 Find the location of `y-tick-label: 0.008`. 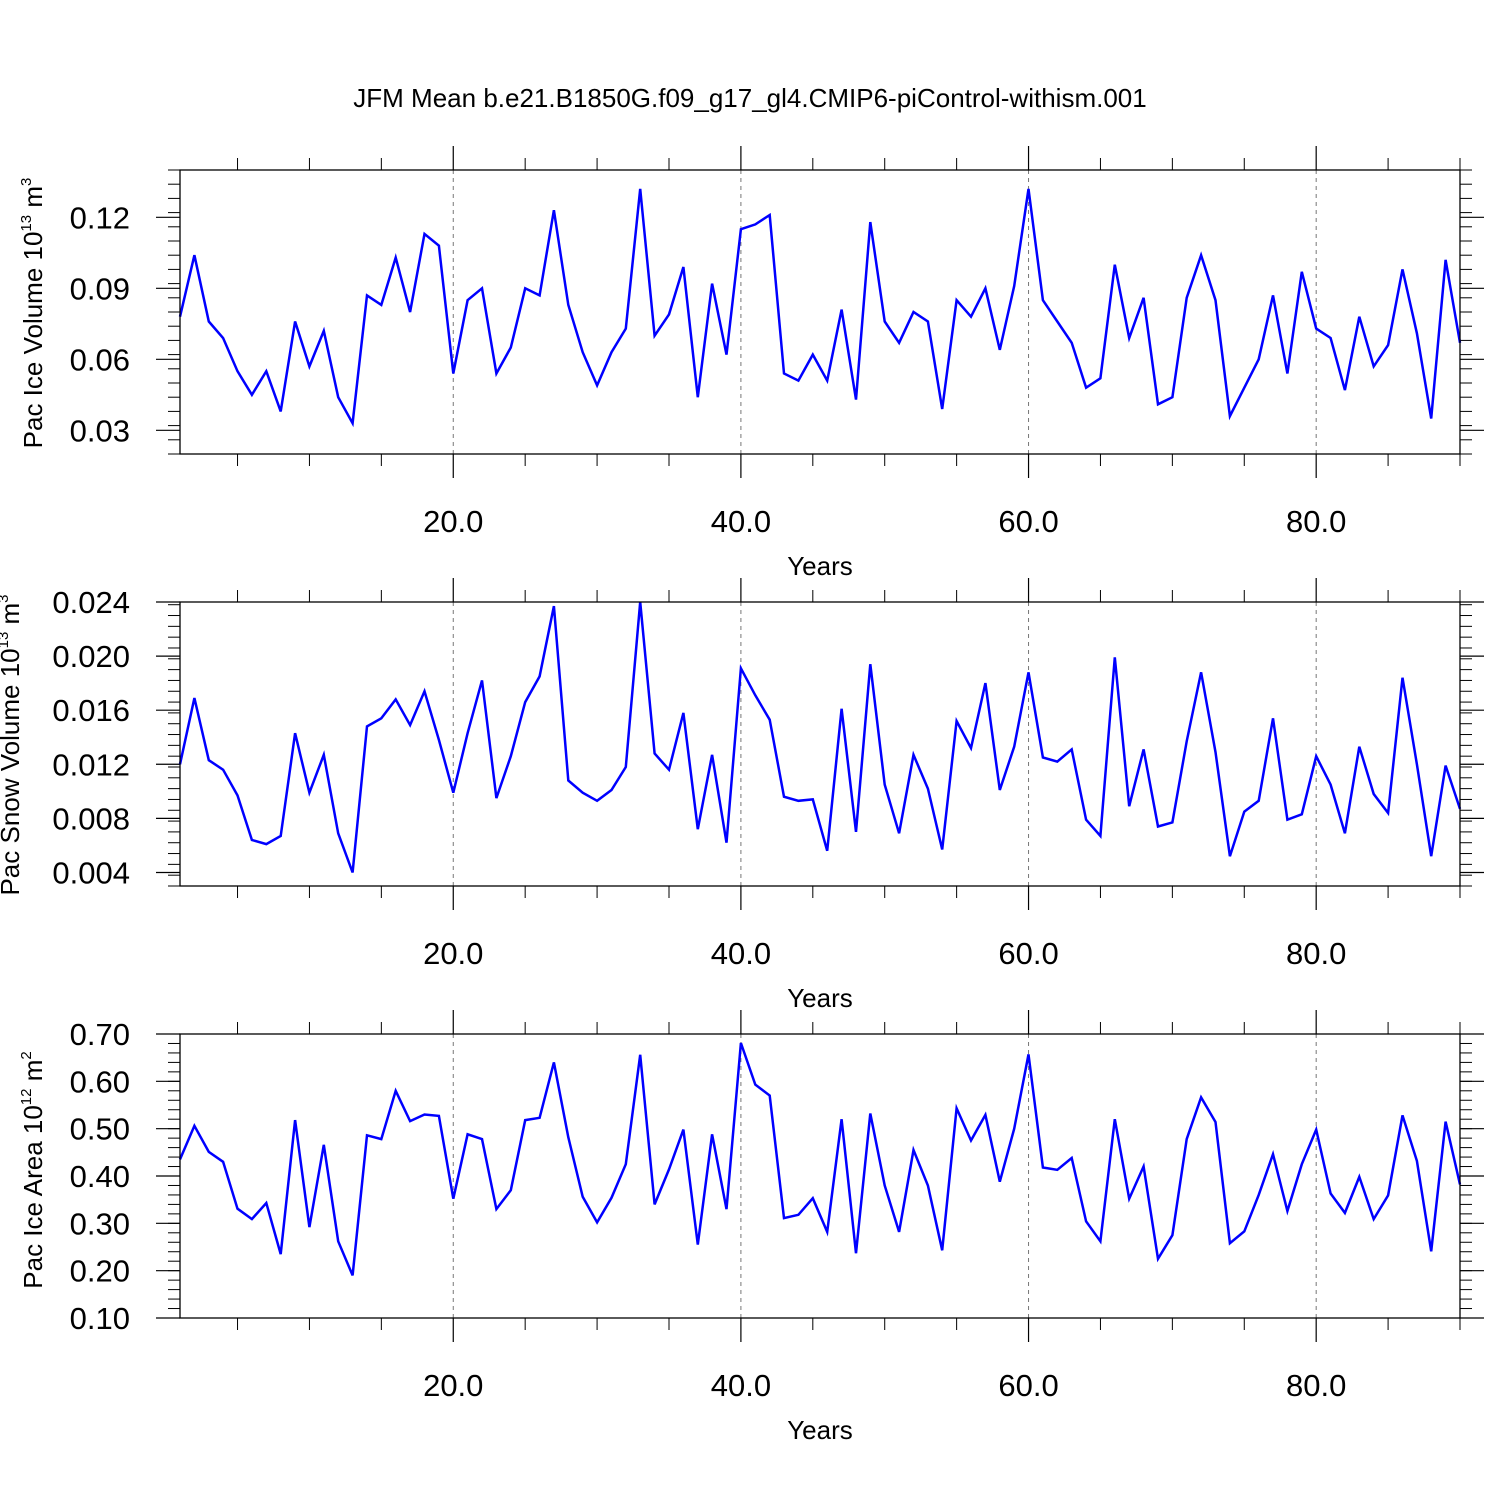

y-tick-label: 0.008 is located at coordinates (91, 818).